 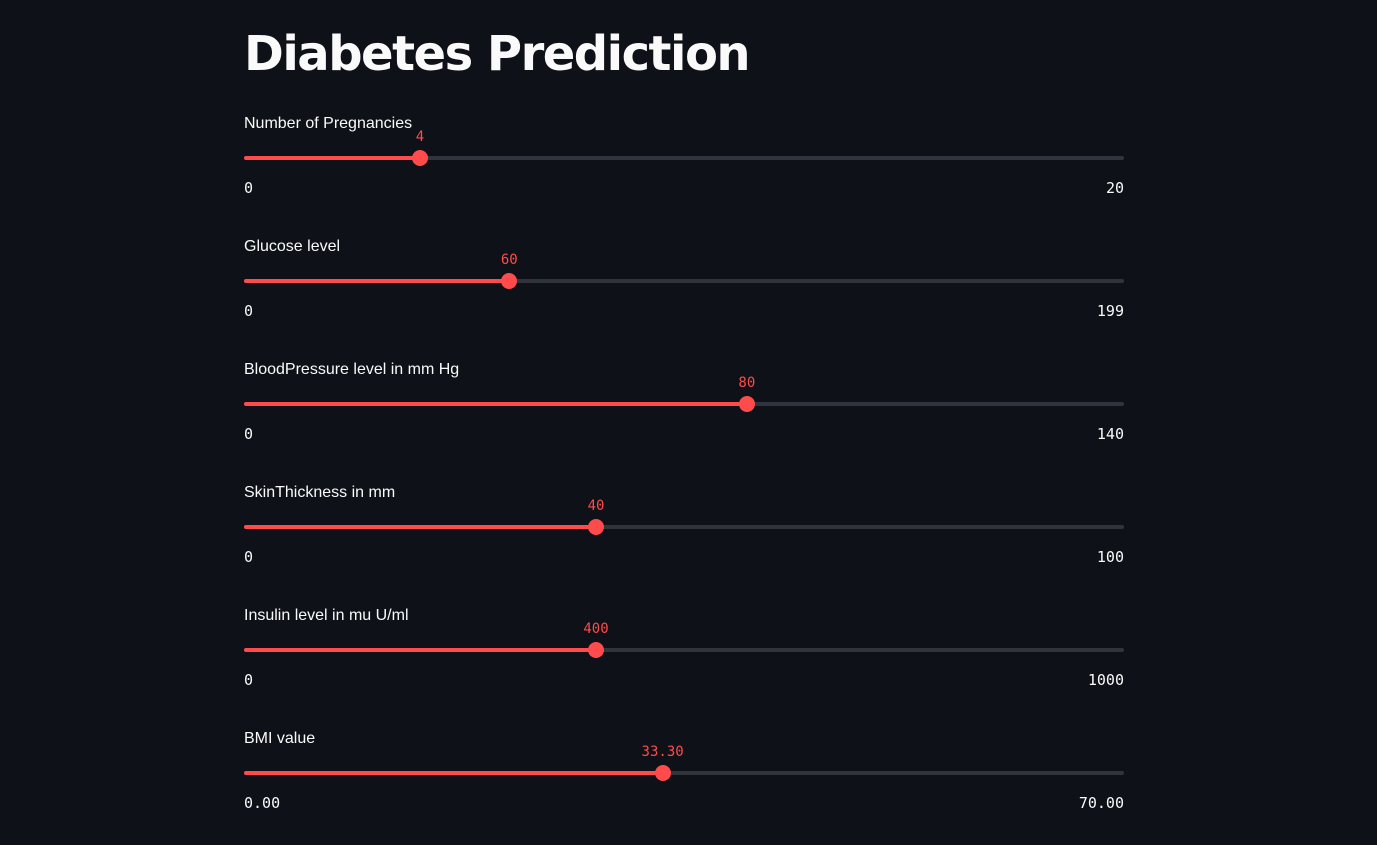 I want to click on slider-glucose: Glucose level 60 0 199, so click(x=684, y=287).